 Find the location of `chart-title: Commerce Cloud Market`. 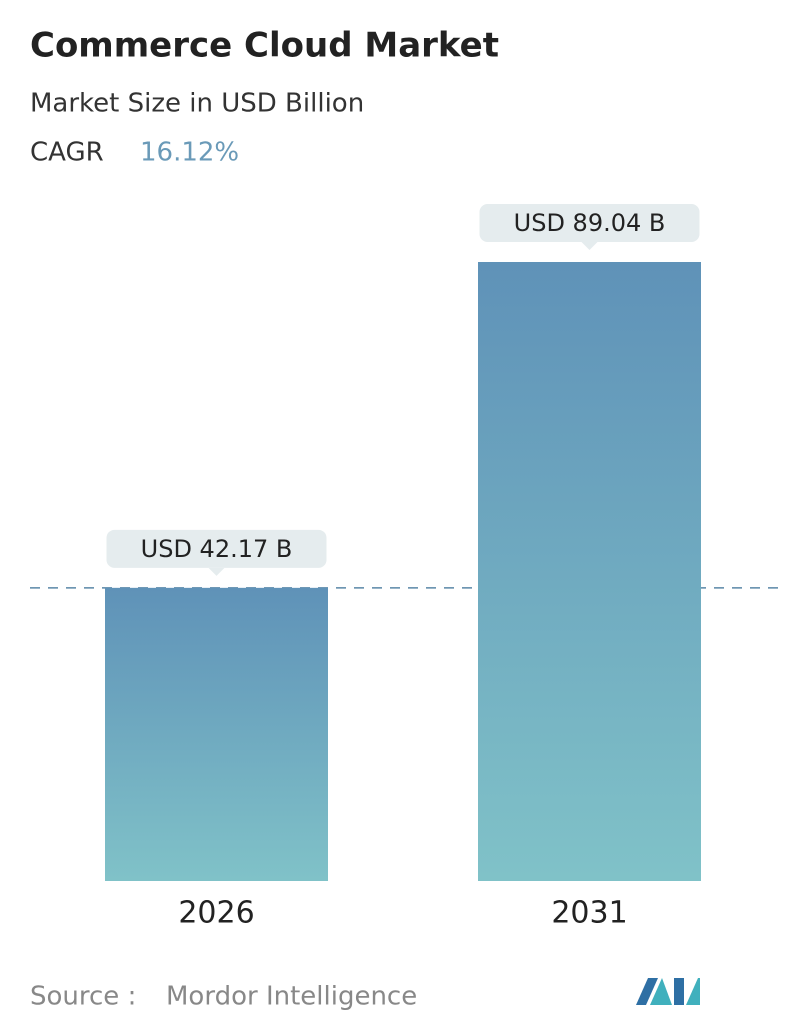

chart-title: Commerce Cloud Market is located at coordinates (264, 46).